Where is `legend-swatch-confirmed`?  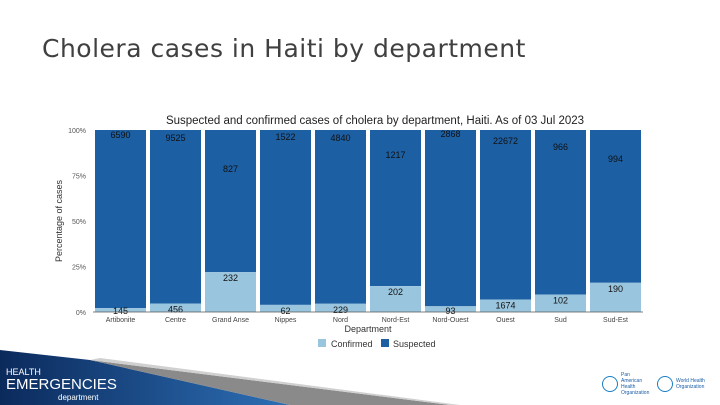
legend-swatch-confirmed is located at coordinates (322, 343).